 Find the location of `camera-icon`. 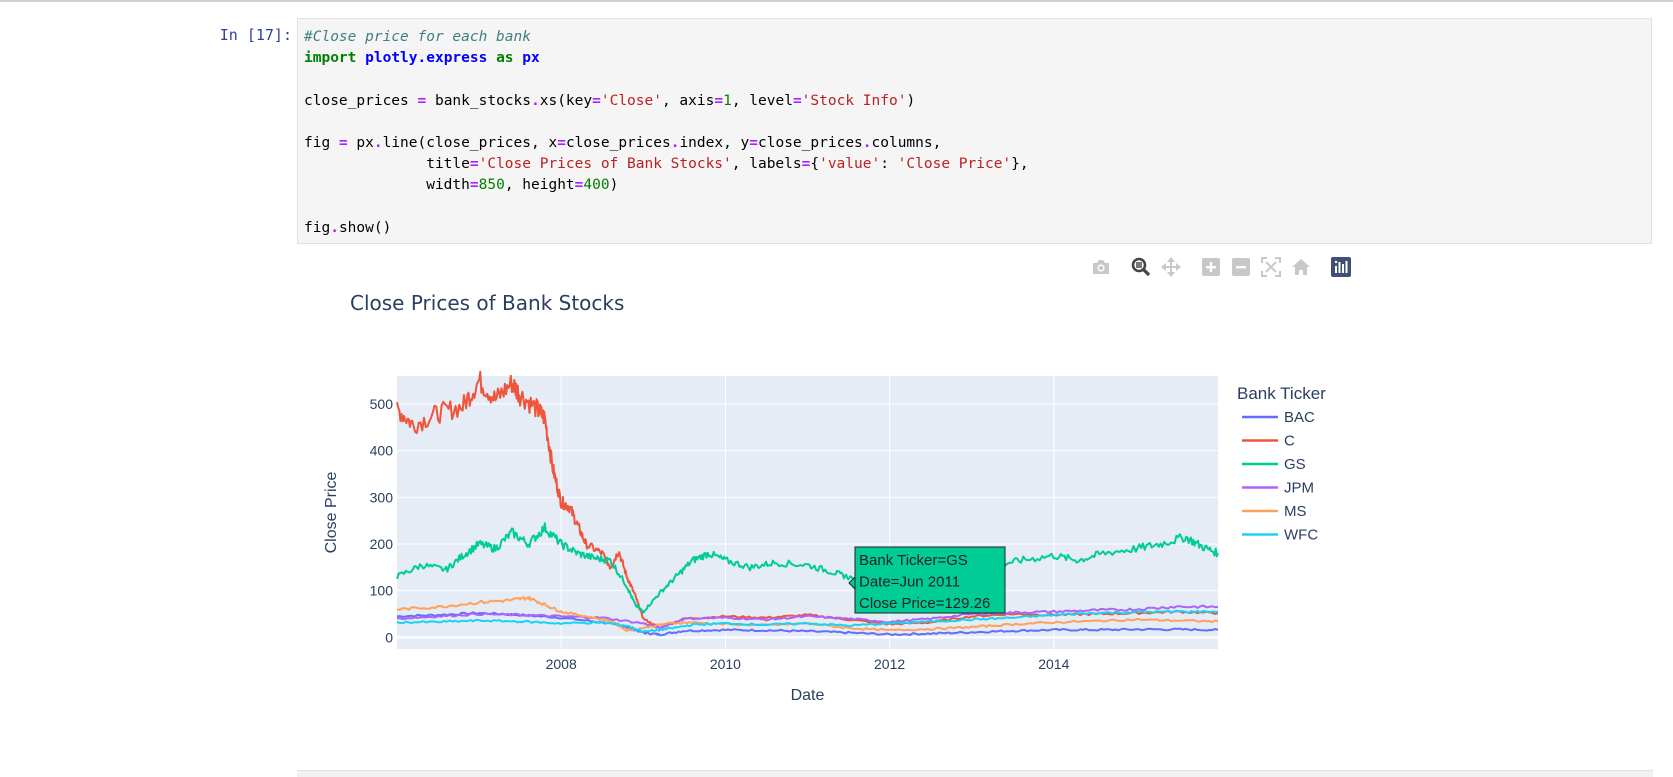

camera-icon is located at coordinates (1101, 267).